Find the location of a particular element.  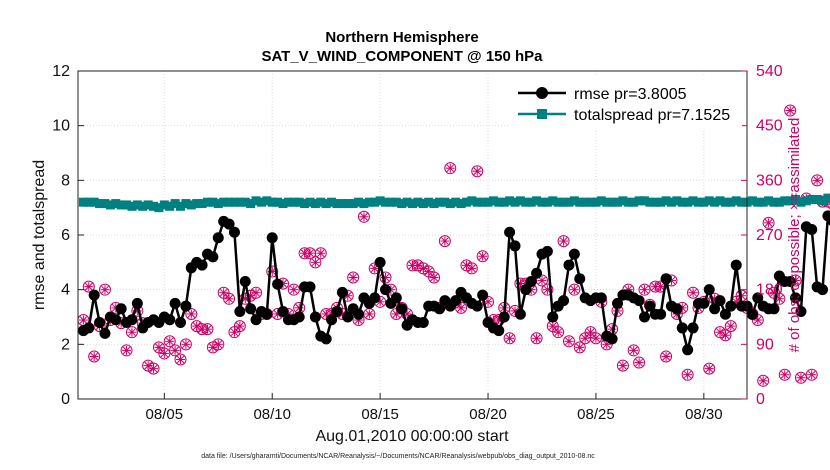

y2-tick-label: 360 is located at coordinates (769, 180).